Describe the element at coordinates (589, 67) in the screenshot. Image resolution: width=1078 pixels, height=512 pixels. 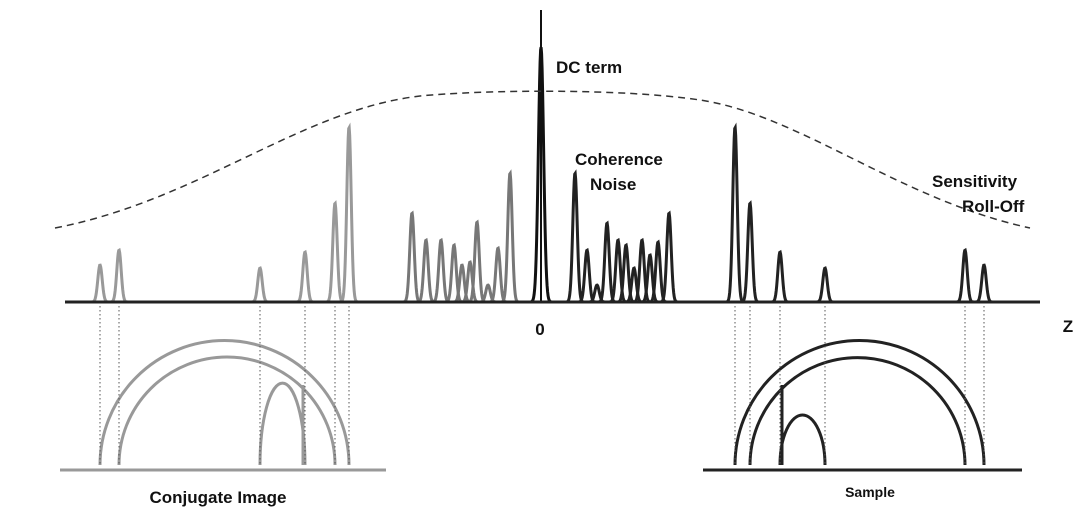
I see `dc-term-label: DC term` at that location.